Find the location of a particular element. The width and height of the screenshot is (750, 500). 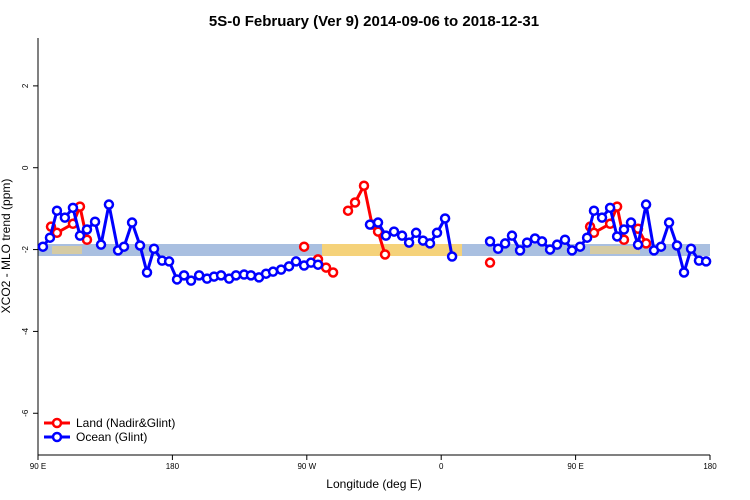

legend-label: Land (Nadir&Glint) is located at coordinates (125, 423).